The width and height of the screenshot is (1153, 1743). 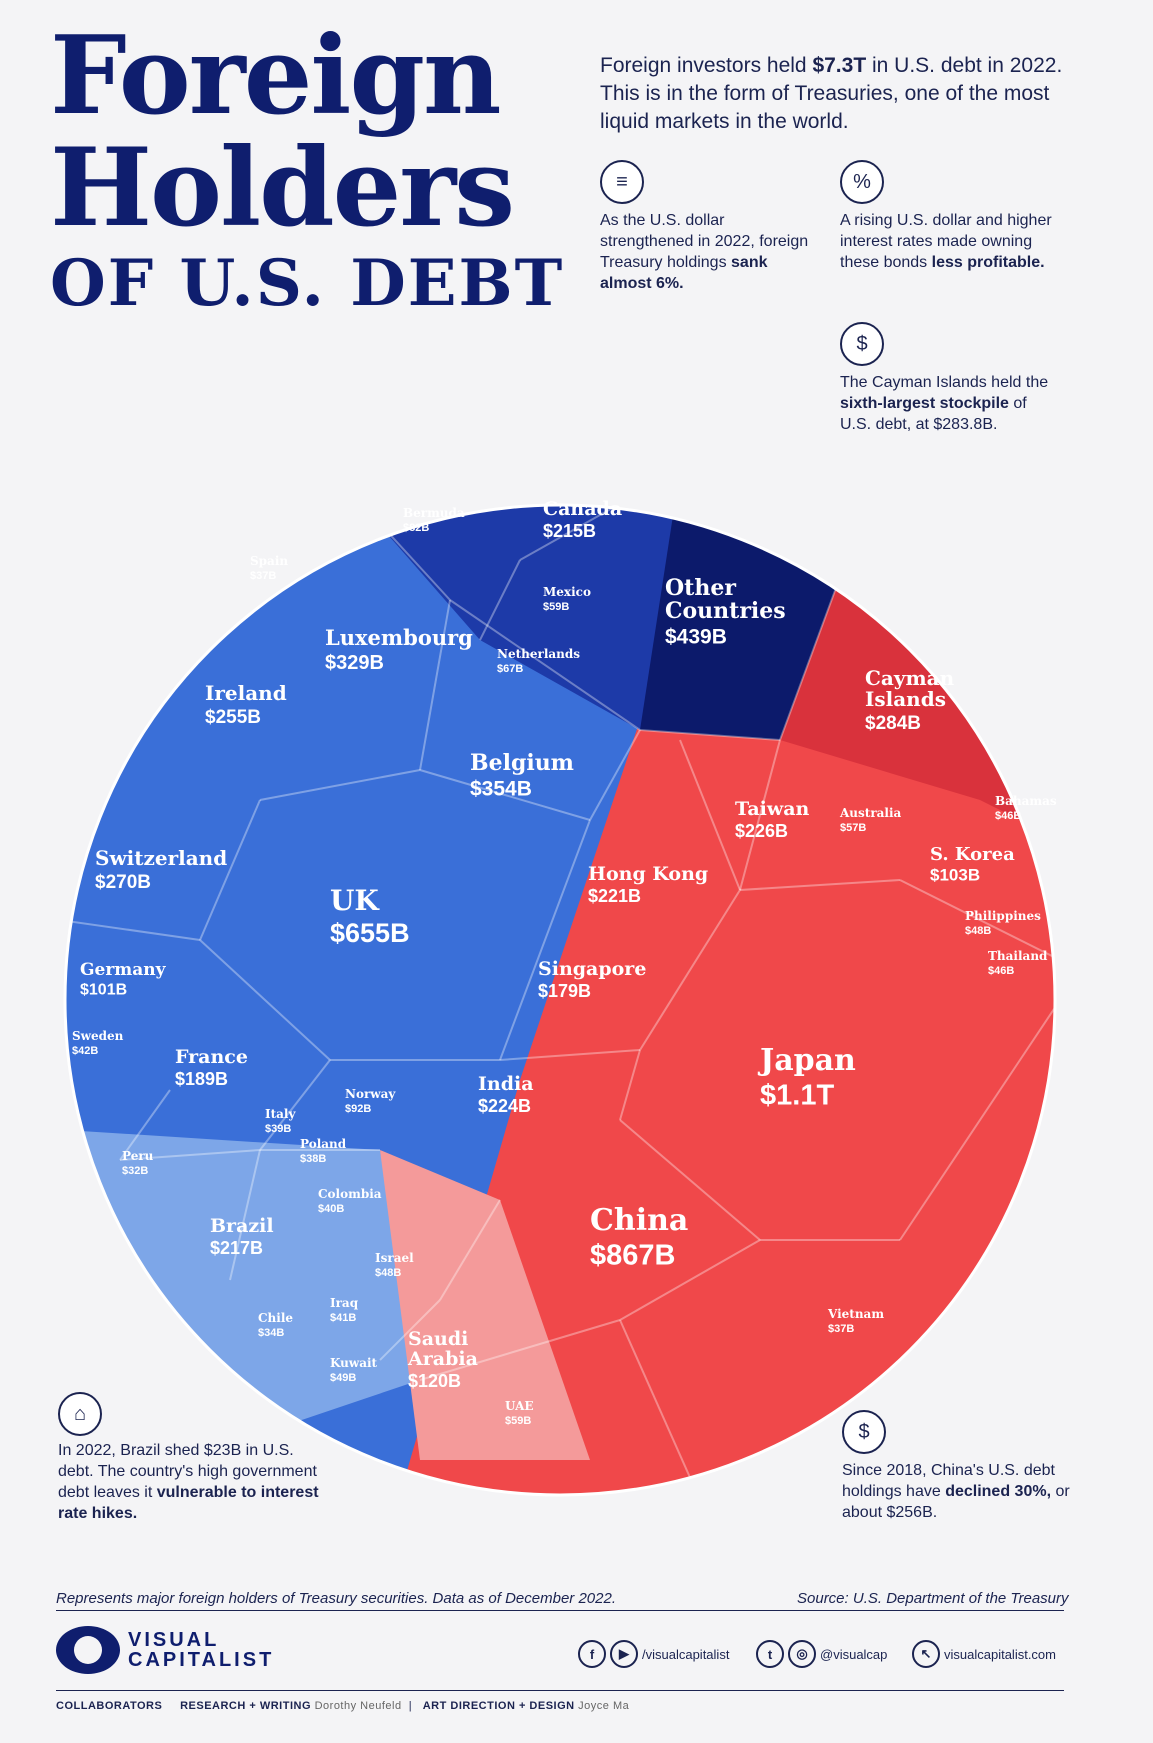 What do you see at coordinates (1026, 808) in the screenshot?
I see `cell-bahamas: Bahamas $46B` at bounding box center [1026, 808].